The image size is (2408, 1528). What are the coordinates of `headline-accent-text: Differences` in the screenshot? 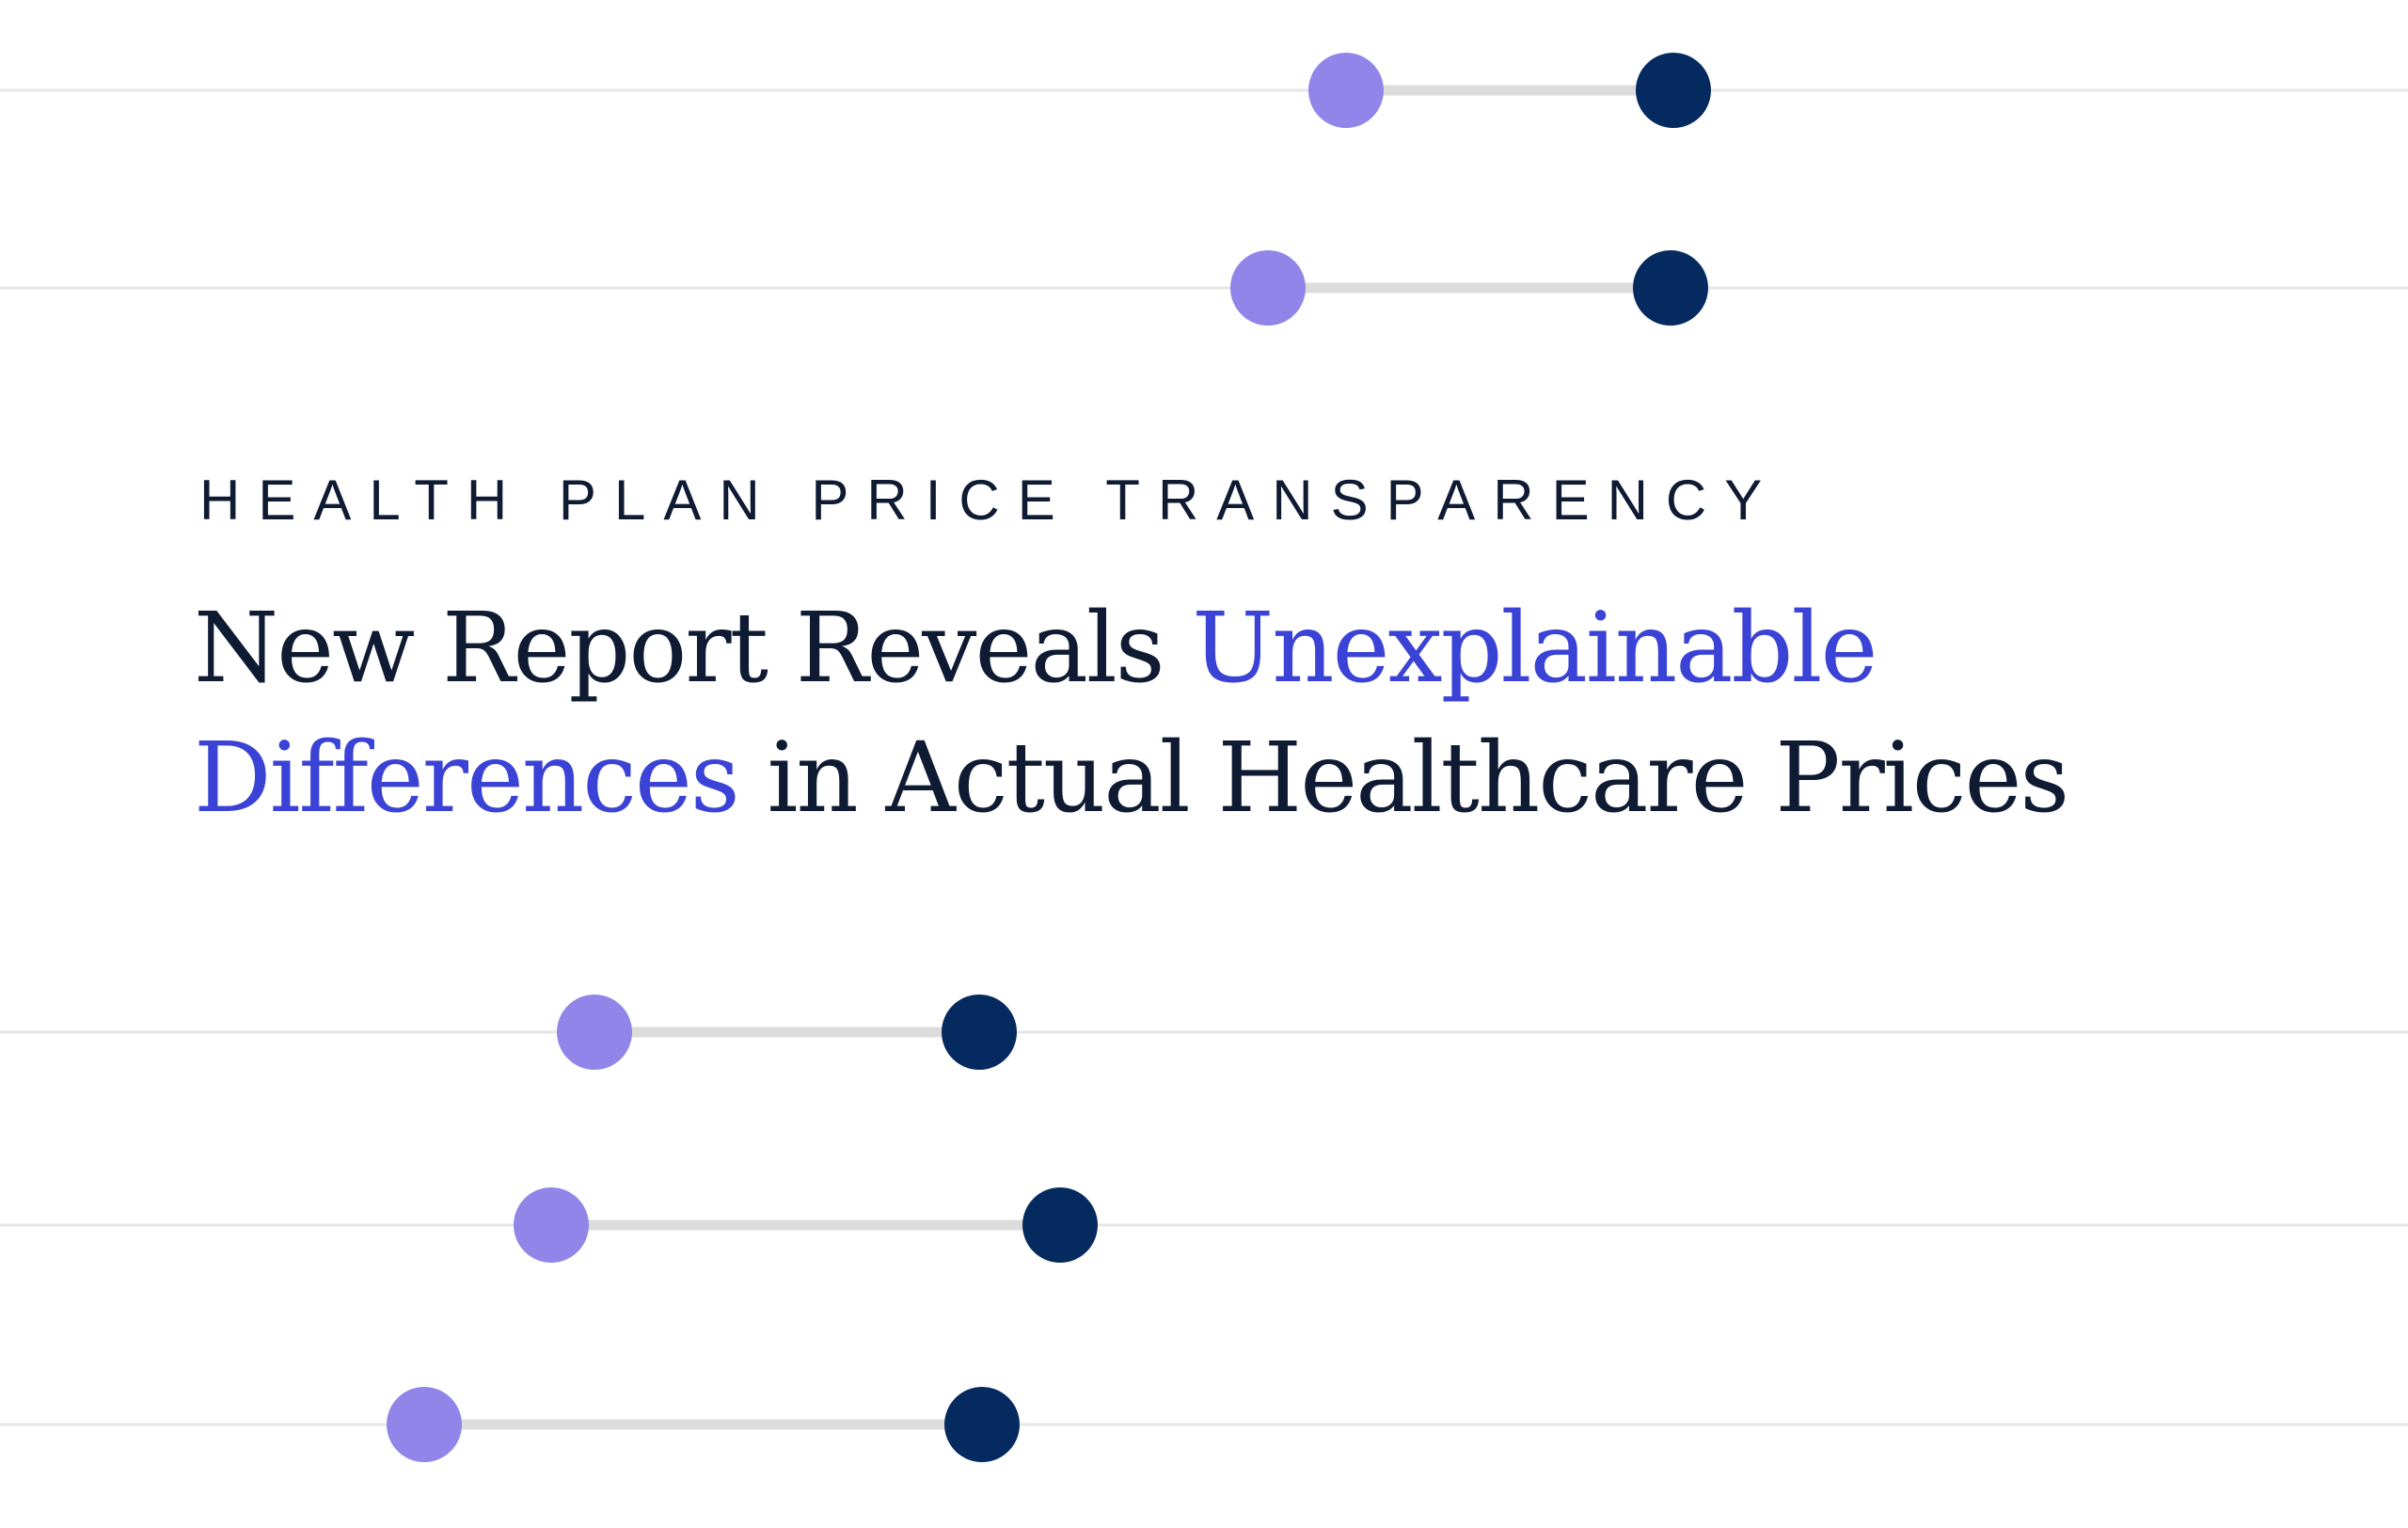 It's located at (467, 778).